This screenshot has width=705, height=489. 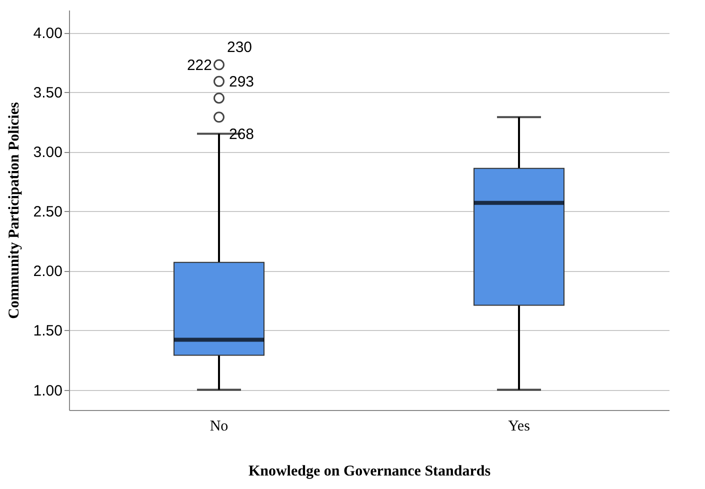 What do you see at coordinates (47, 93) in the screenshot?
I see `y-tick-label: 3.50` at bounding box center [47, 93].